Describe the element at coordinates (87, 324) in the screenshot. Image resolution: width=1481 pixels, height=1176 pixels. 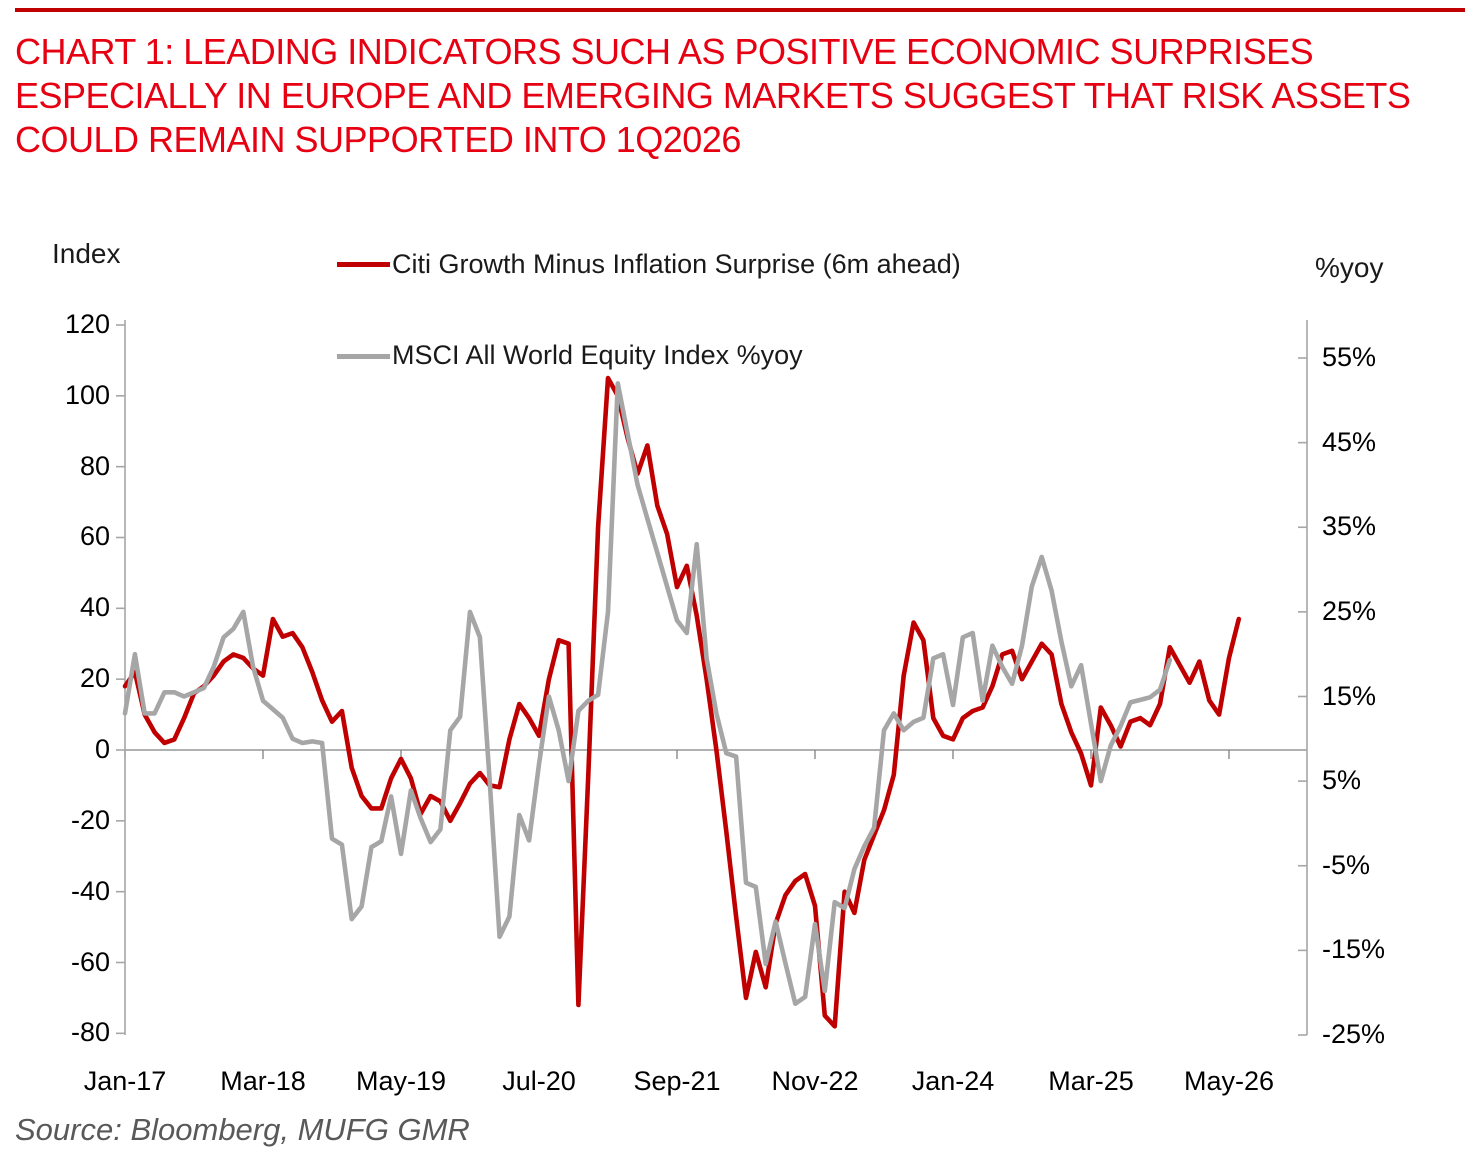
I see `left-axis-tick-label: 120` at that location.